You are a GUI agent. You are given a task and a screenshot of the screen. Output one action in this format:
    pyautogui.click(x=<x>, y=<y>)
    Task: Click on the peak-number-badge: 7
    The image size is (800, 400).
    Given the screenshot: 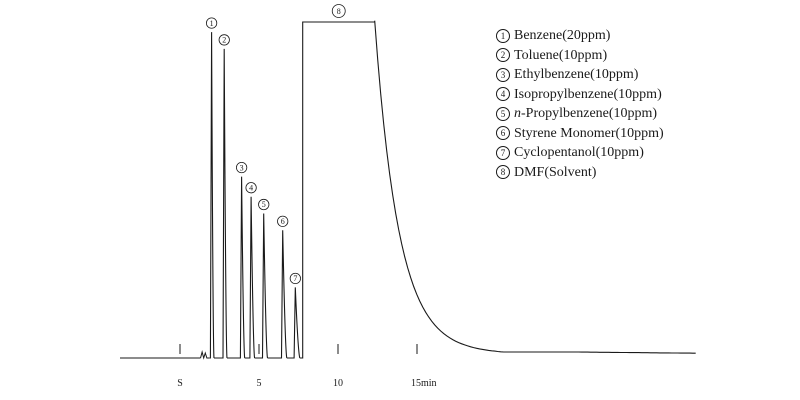 What is the action you would take?
    pyautogui.click(x=503, y=152)
    